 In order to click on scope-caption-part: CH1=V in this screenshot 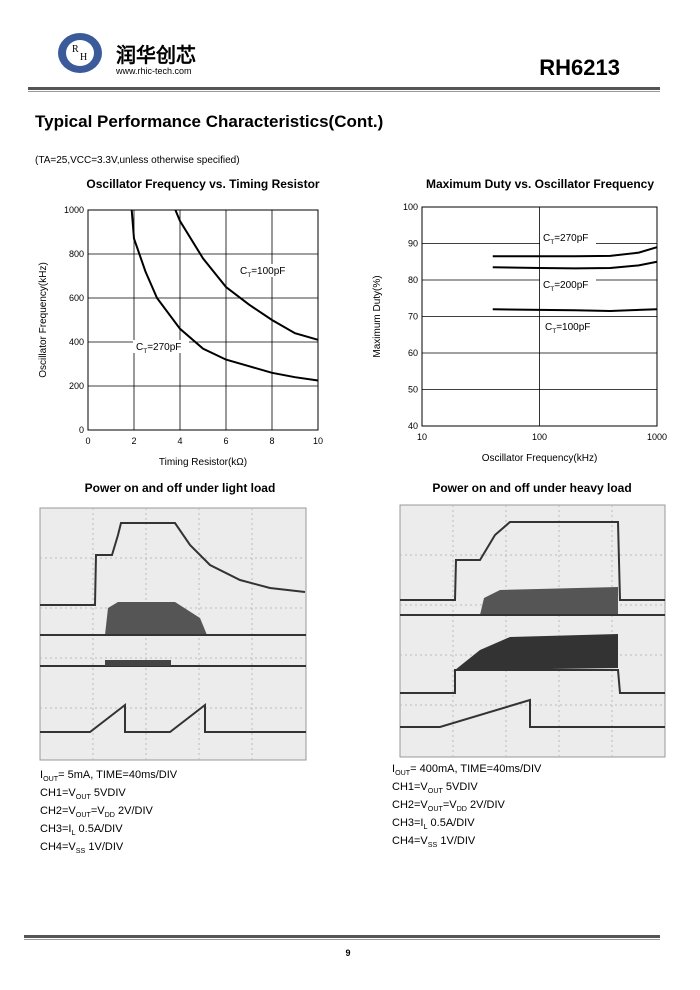, I will do `click(410, 787)`.